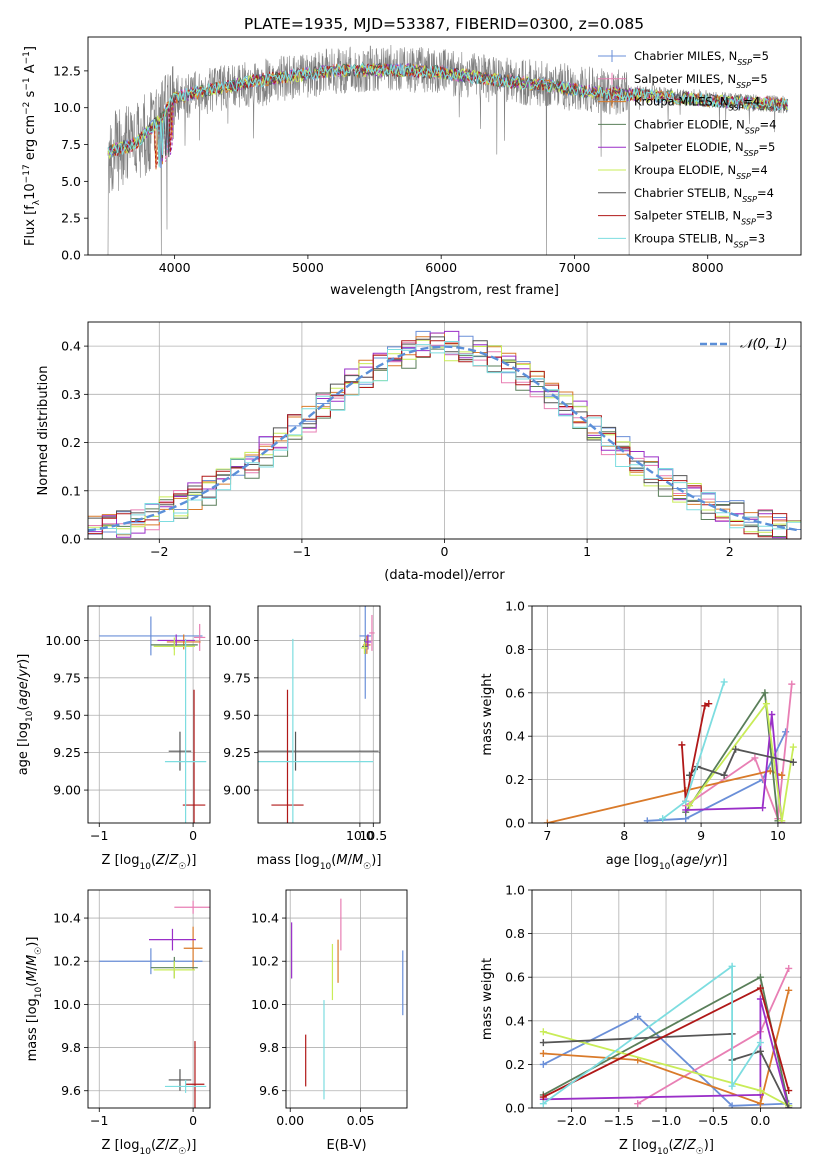  Describe the element at coordinates (619, 1120) in the screenshot. I see `x-tick-label: −1.5` at that location.